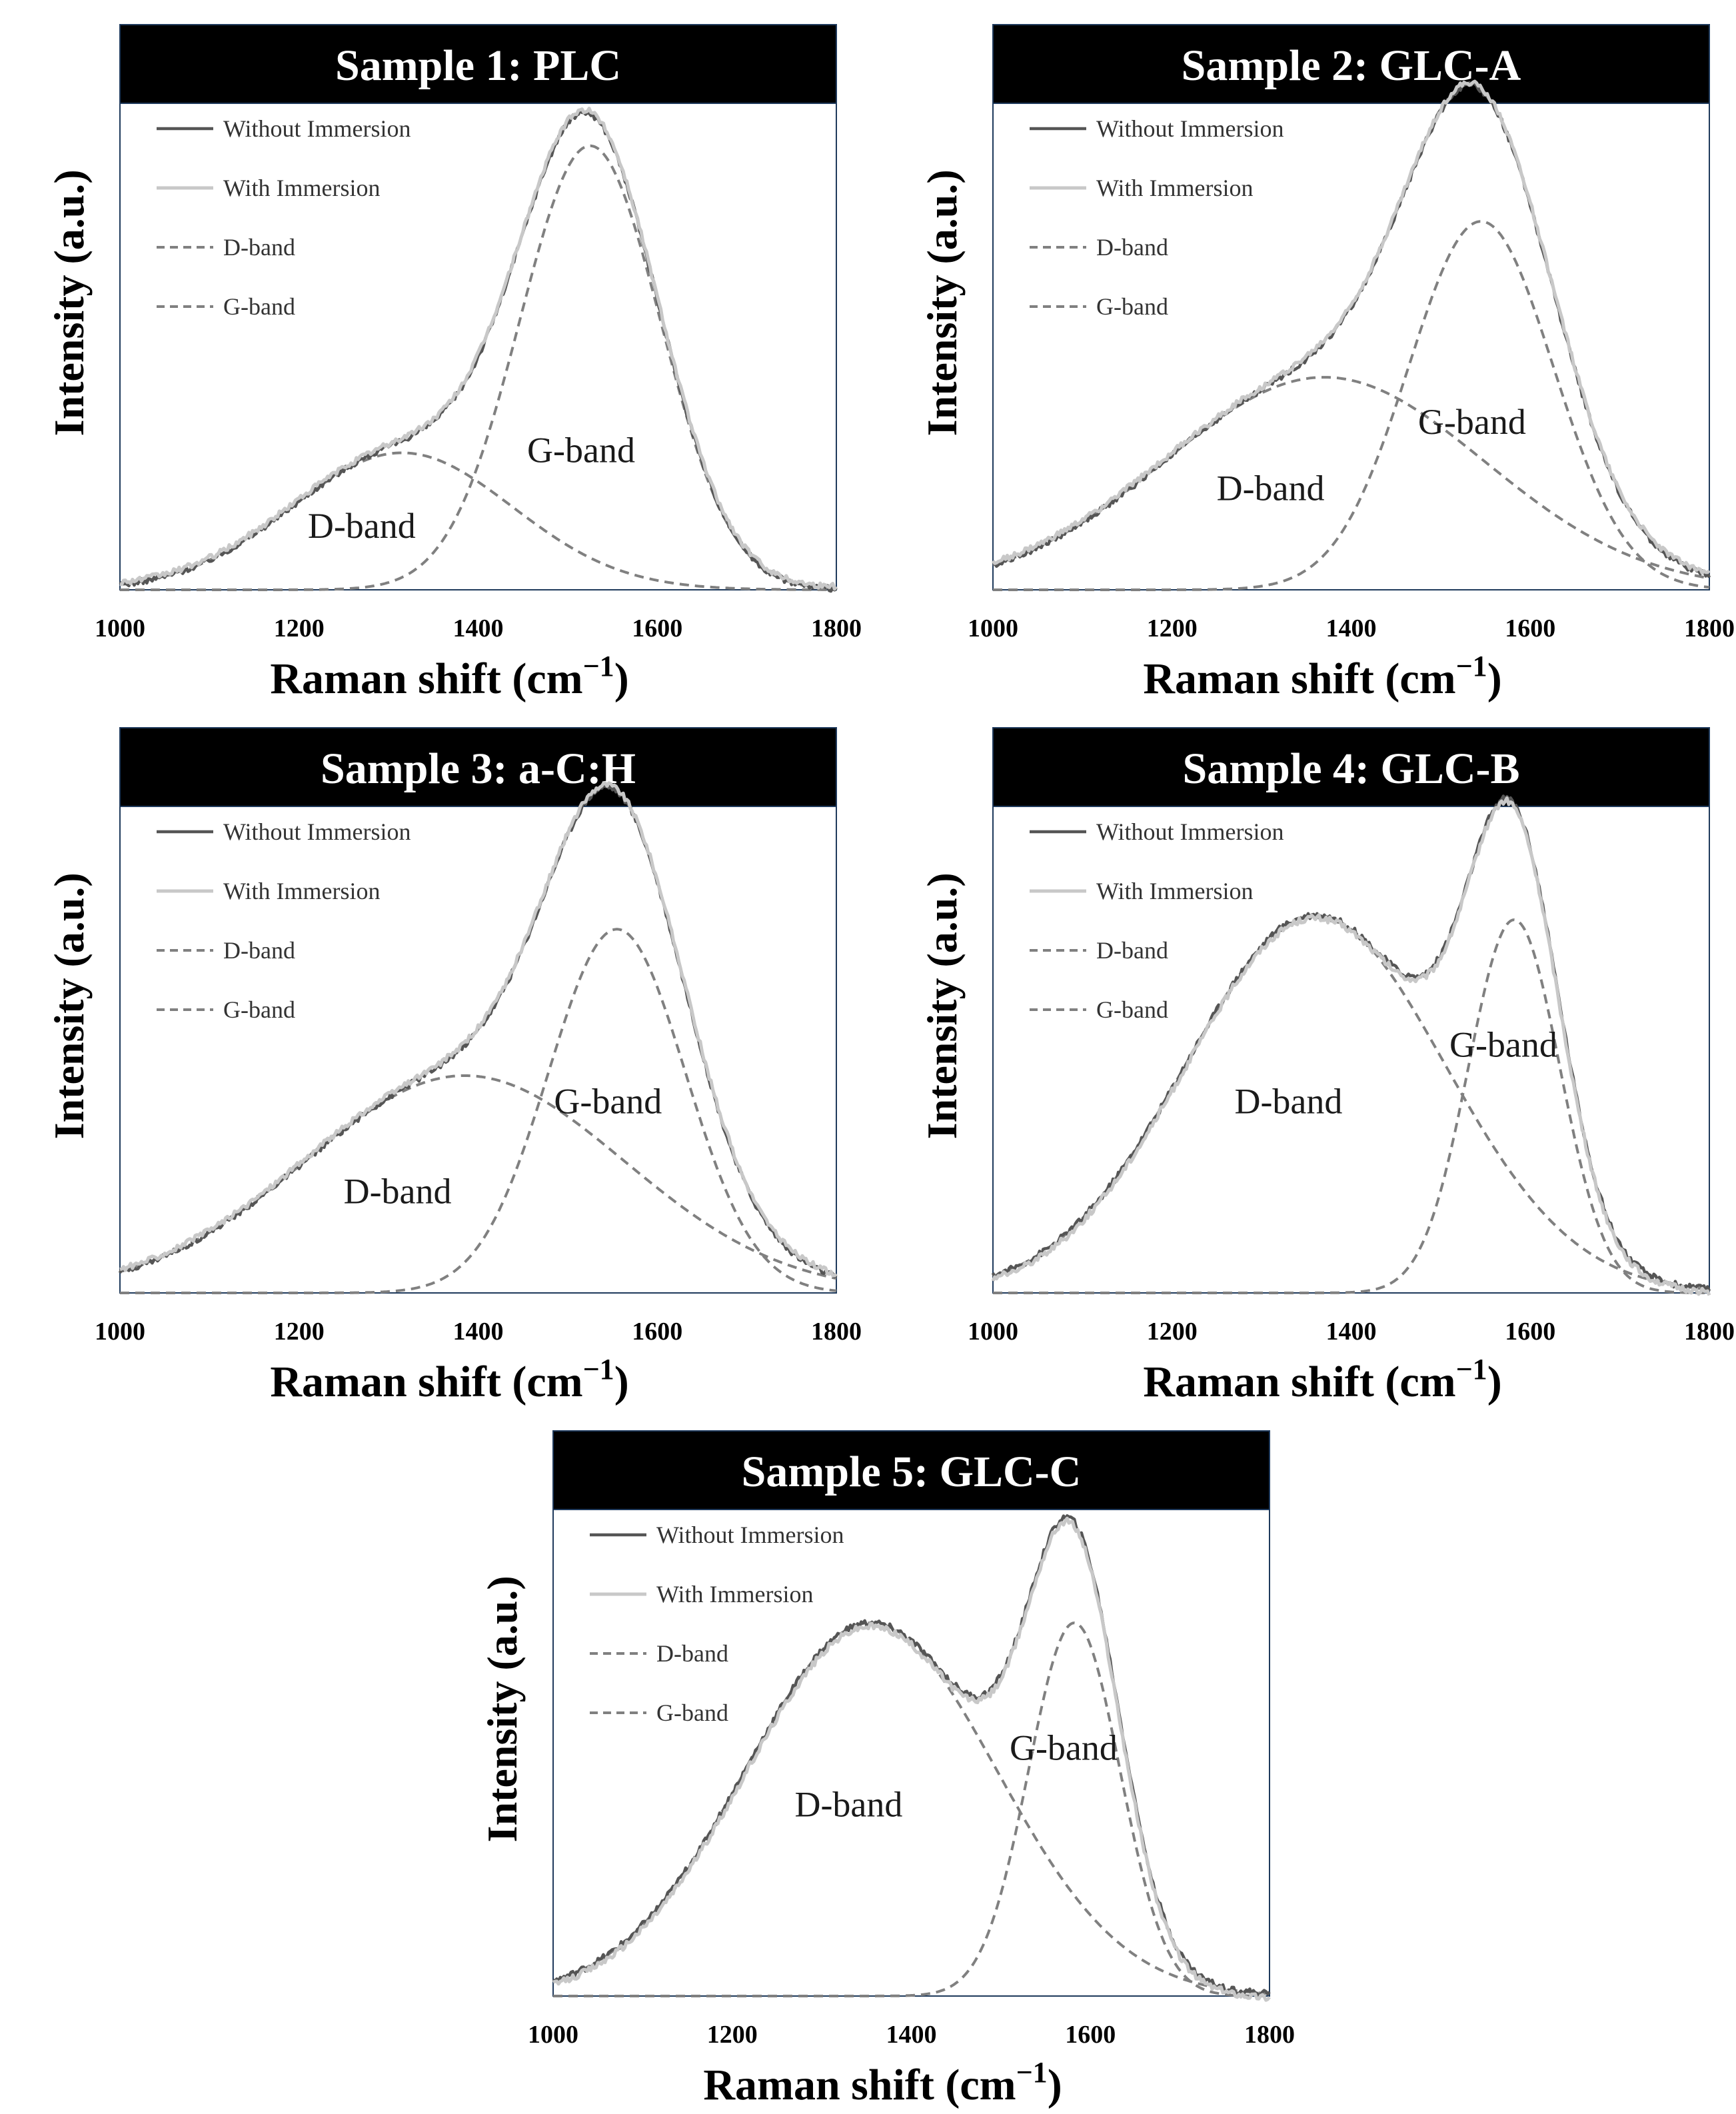 This screenshot has height=2114, width=1736. I want to click on chart-title: Sample 4: GLC-B, so click(1350, 768).